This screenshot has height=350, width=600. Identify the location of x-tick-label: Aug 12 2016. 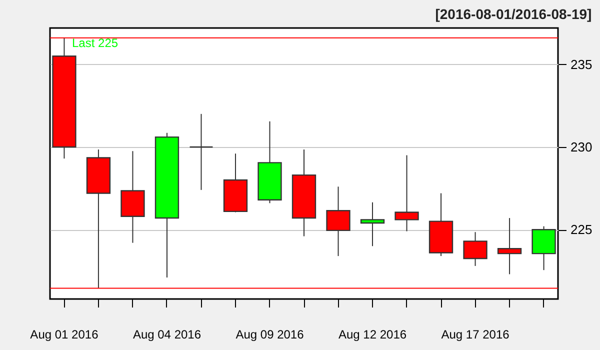
(372, 335).